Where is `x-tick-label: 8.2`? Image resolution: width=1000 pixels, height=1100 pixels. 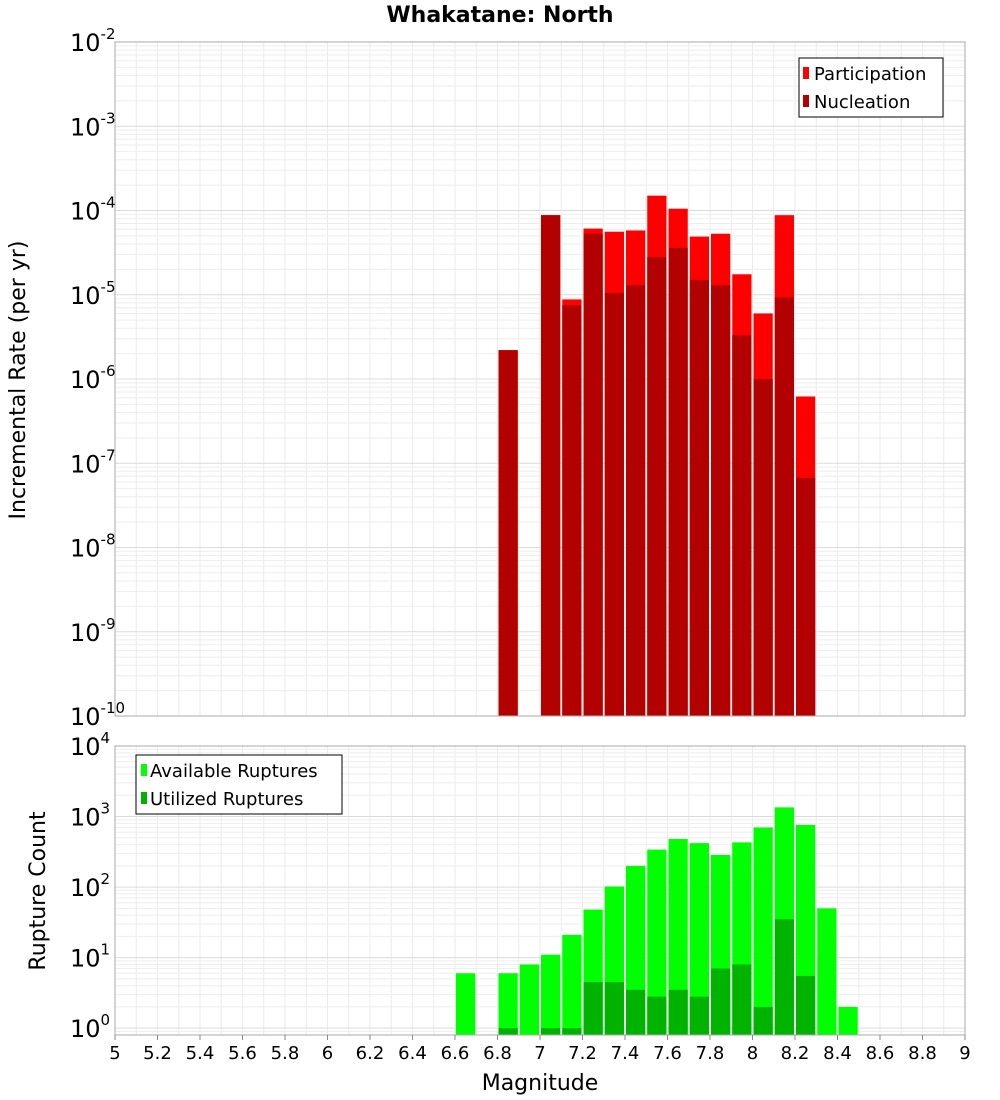 x-tick-label: 8.2 is located at coordinates (795, 1053).